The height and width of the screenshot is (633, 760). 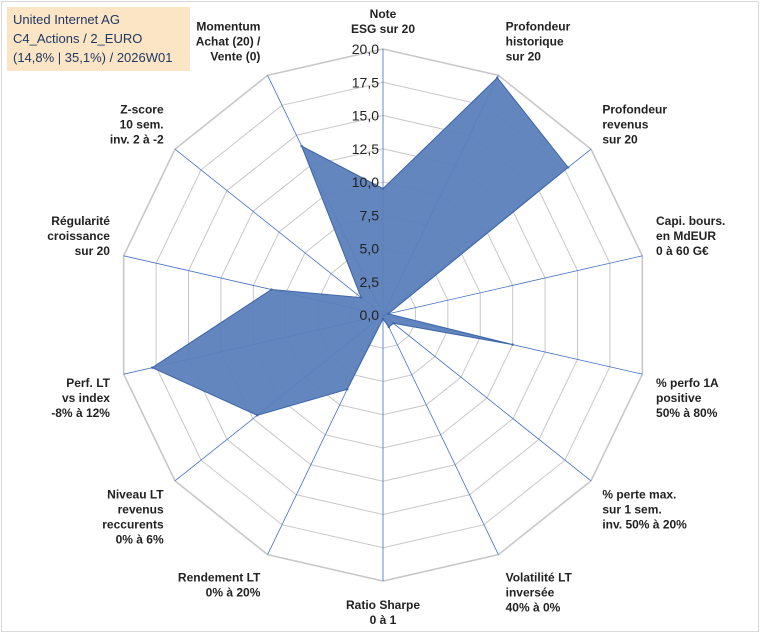 I want to click on axis-label-line: ESG sur 20, so click(x=383, y=29).